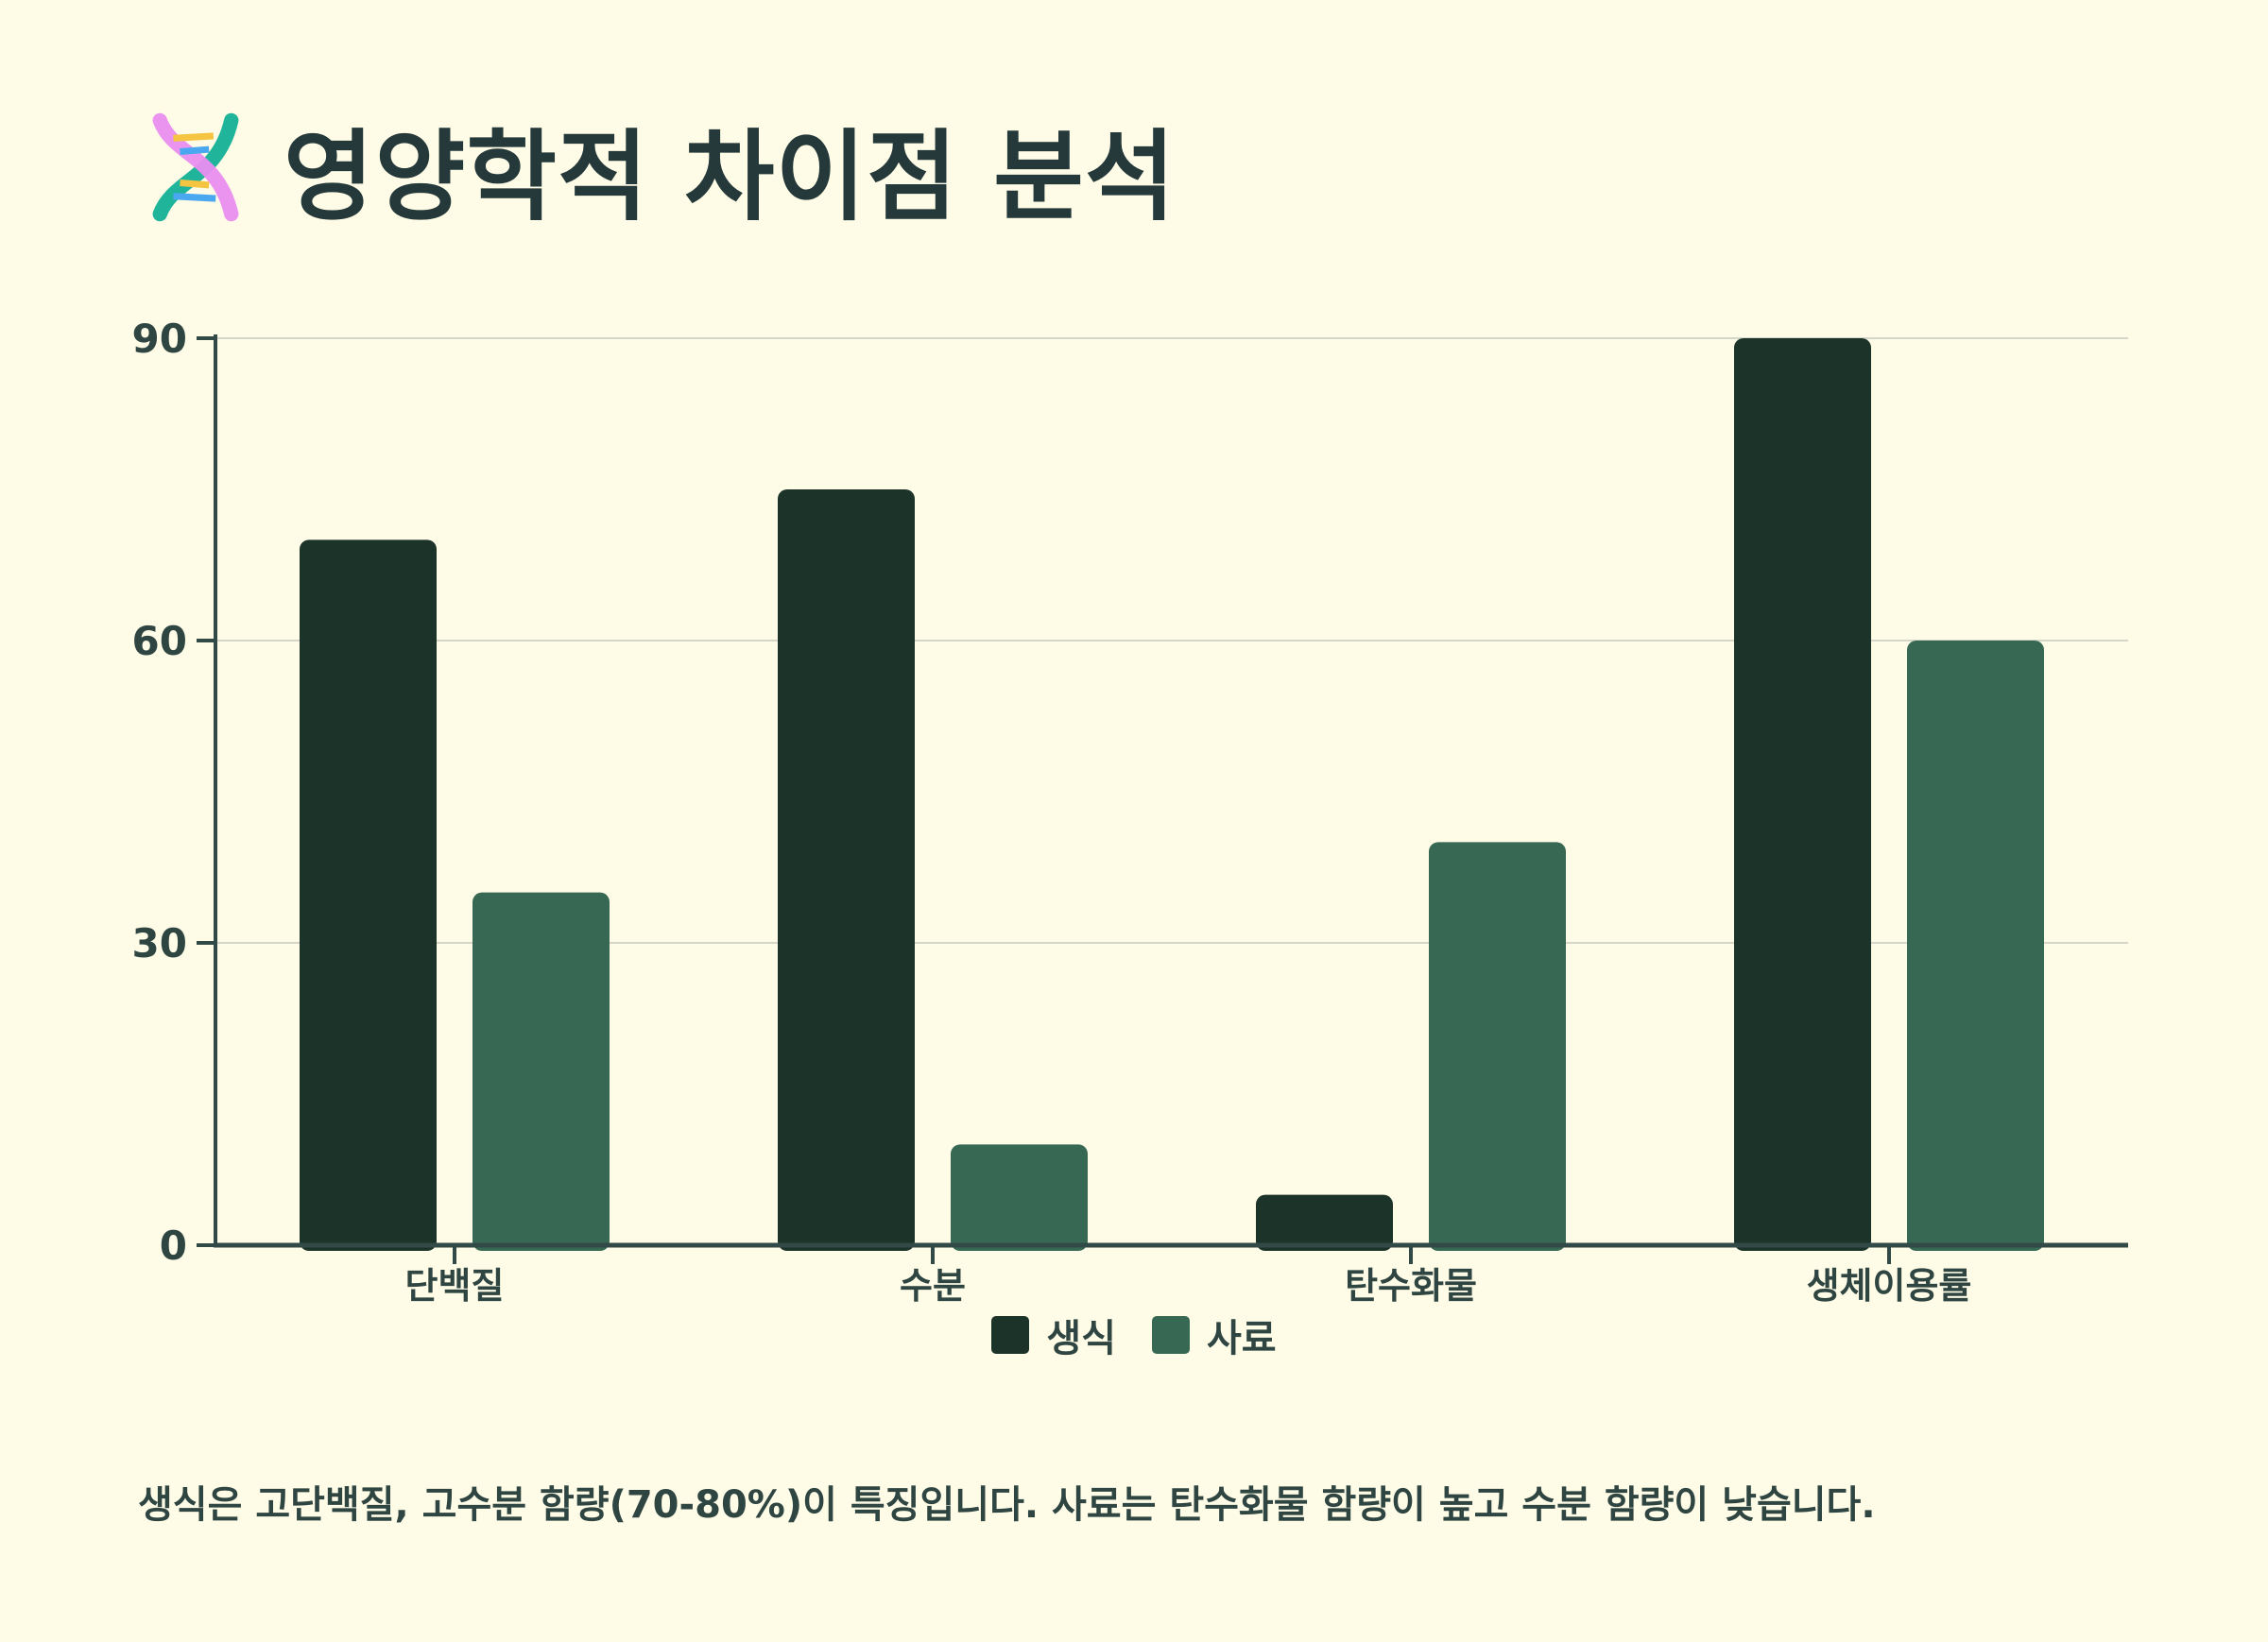 The height and width of the screenshot is (1642, 2268). What do you see at coordinates (159, 641) in the screenshot?
I see `y-tick-label: 60` at bounding box center [159, 641].